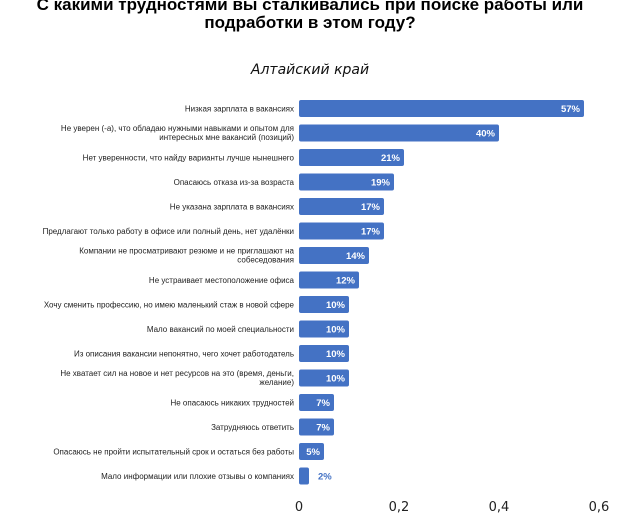 This screenshot has height=517, width=620. I want to click on category-label: Не указана зарплата в вакансиях, so click(232, 207).